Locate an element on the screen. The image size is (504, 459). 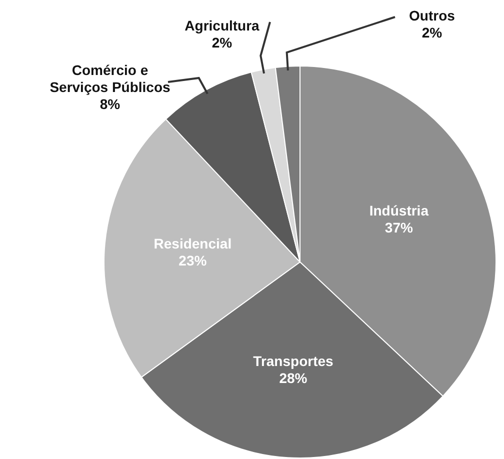
data-label: 8% is located at coordinates (110, 104).